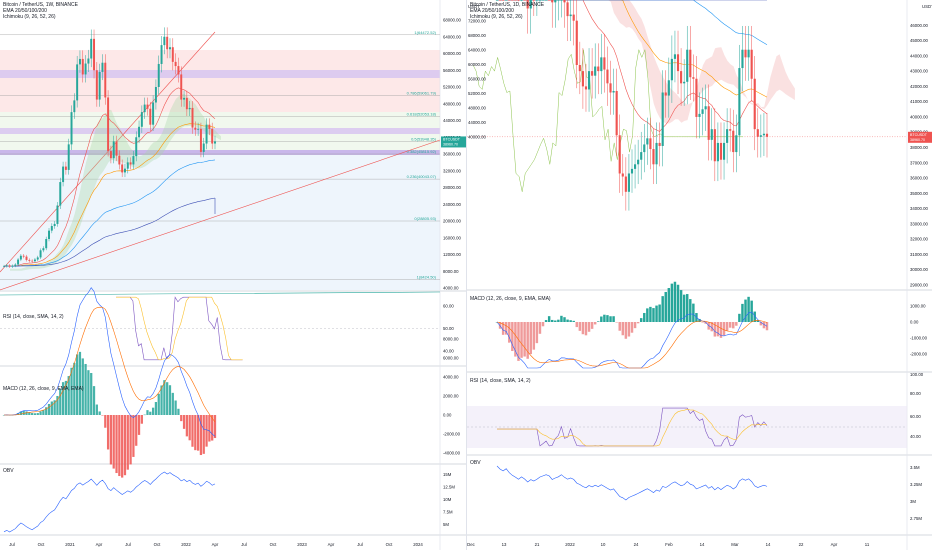 The width and height of the screenshot is (932, 550). Describe the element at coordinates (452, 87) in the screenshot. I see `price-tick-label: 52000.00` at that location.